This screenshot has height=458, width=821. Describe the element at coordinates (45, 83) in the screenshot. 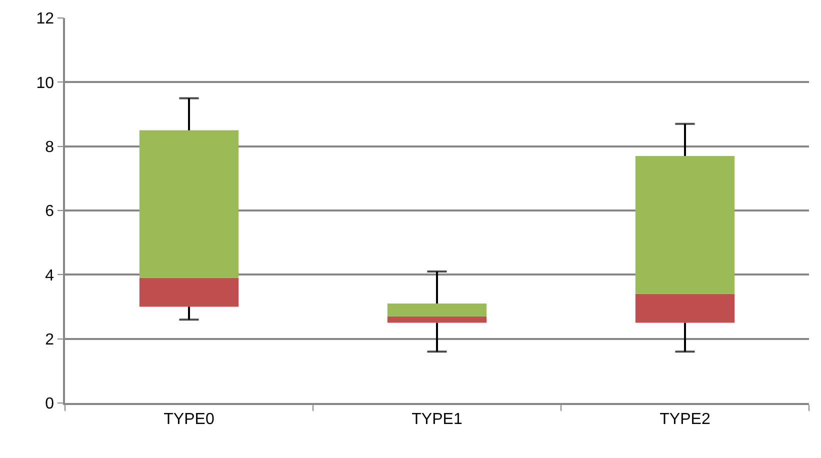

I see `y-tick-label: 10` at that location.